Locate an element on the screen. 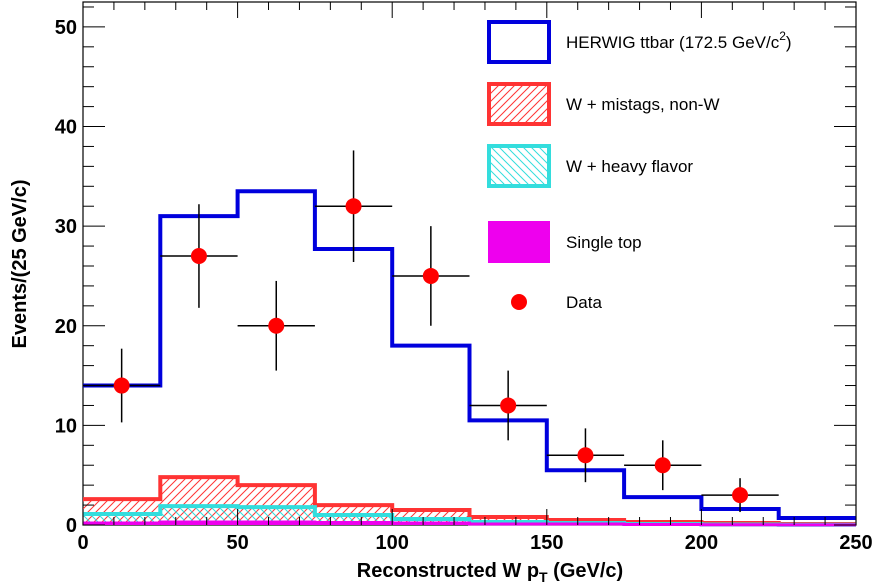 The width and height of the screenshot is (880, 585). legend-label-text-2: W + heavy flavor is located at coordinates (629, 166).